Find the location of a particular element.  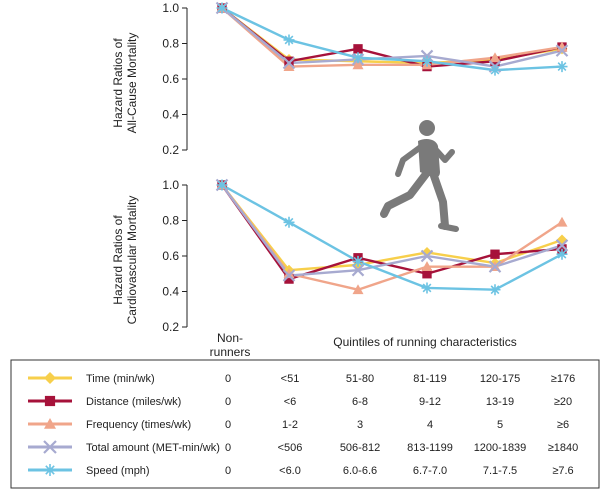

legend-row-time: Time (min/wk) 0 <51 51-80 81-119 120-175 ≥176 is located at coordinates (301, 378).